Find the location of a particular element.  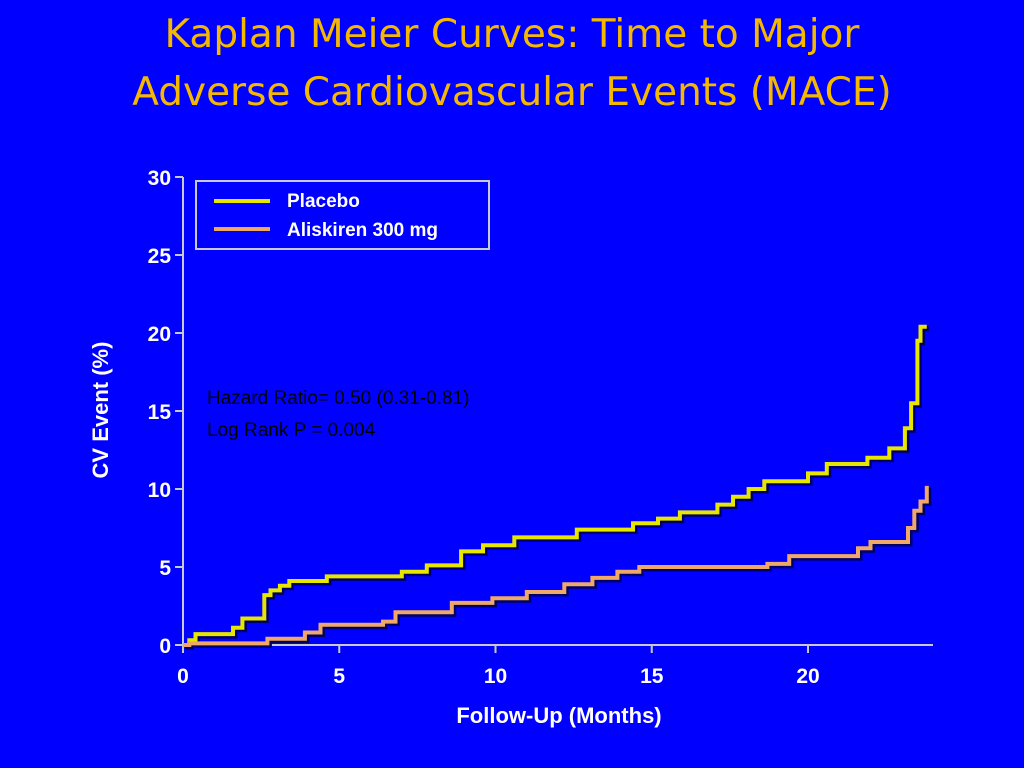

y-tick-label: 0 is located at coordinates (165, 646).